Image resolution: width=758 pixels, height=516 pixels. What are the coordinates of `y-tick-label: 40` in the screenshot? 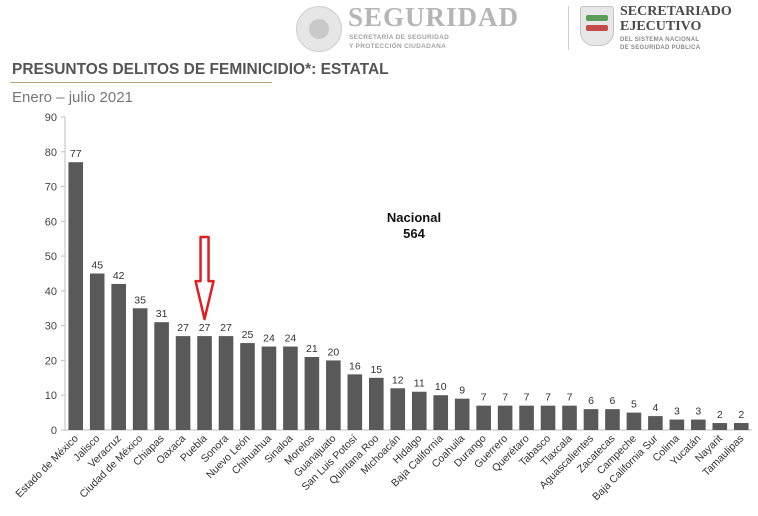 It's located at (51, 292).